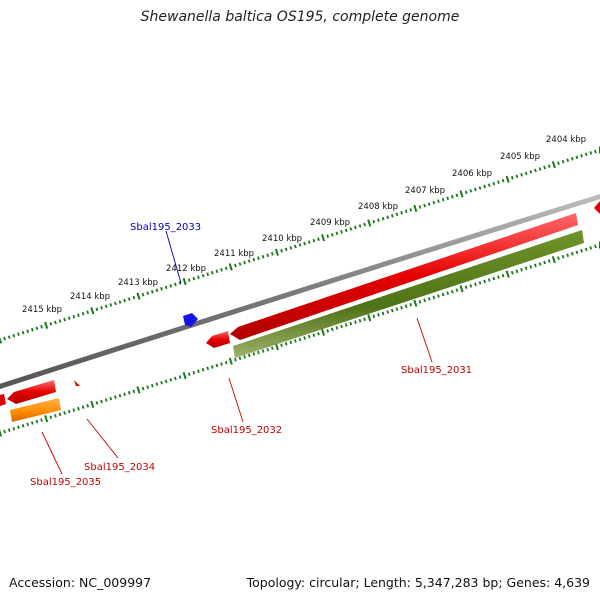 The height and width of the screenshot is (600, 600). I want to click on tick-label-2408: 2408 kbp, so click(378, 207).